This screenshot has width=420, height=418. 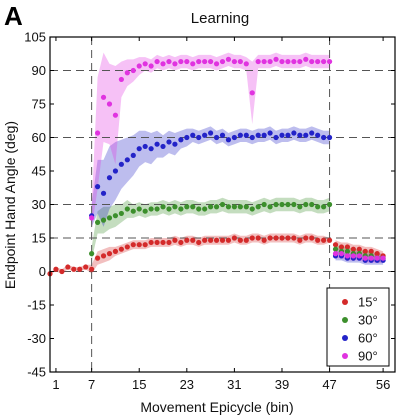 I want to click on panel-letter: A, so click(x=13, y=16).